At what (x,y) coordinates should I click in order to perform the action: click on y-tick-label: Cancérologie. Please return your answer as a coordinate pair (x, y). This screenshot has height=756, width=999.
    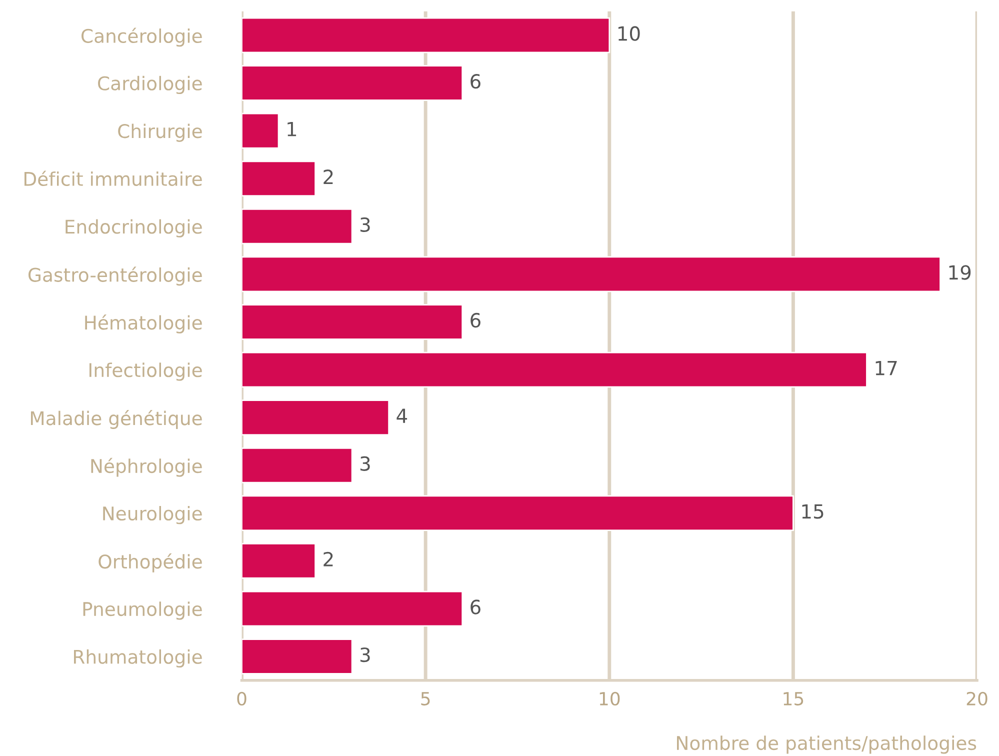
    Looking at the image, I should click on (142, 37).